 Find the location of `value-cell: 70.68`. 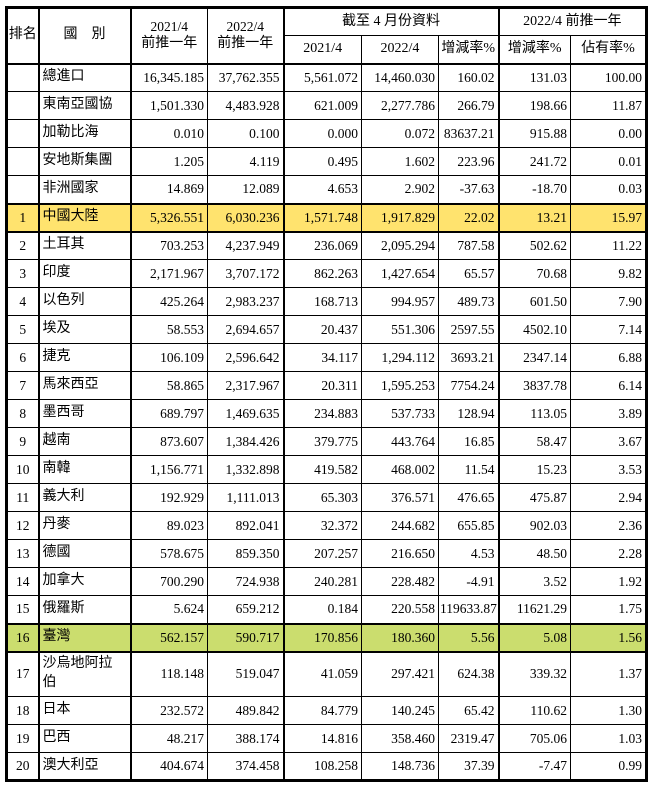

value-cell: 70.68 is located at coordinates (534, 273).